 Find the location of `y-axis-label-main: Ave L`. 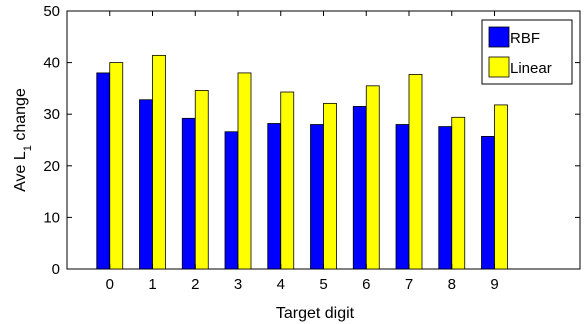

y-axis-label-main: Ave L is located at coordinates (20, 171).